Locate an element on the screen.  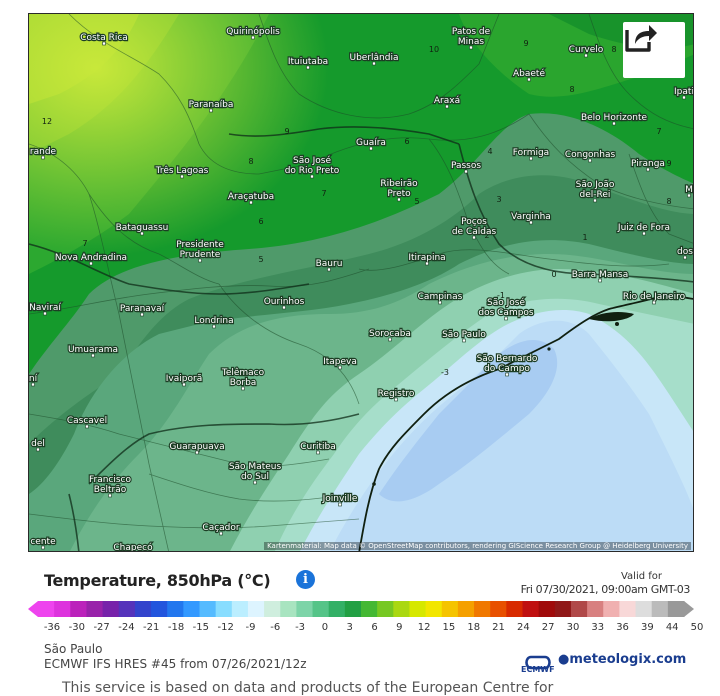
city-name: Rio de Janeiro is located at coordinates (654, 297).